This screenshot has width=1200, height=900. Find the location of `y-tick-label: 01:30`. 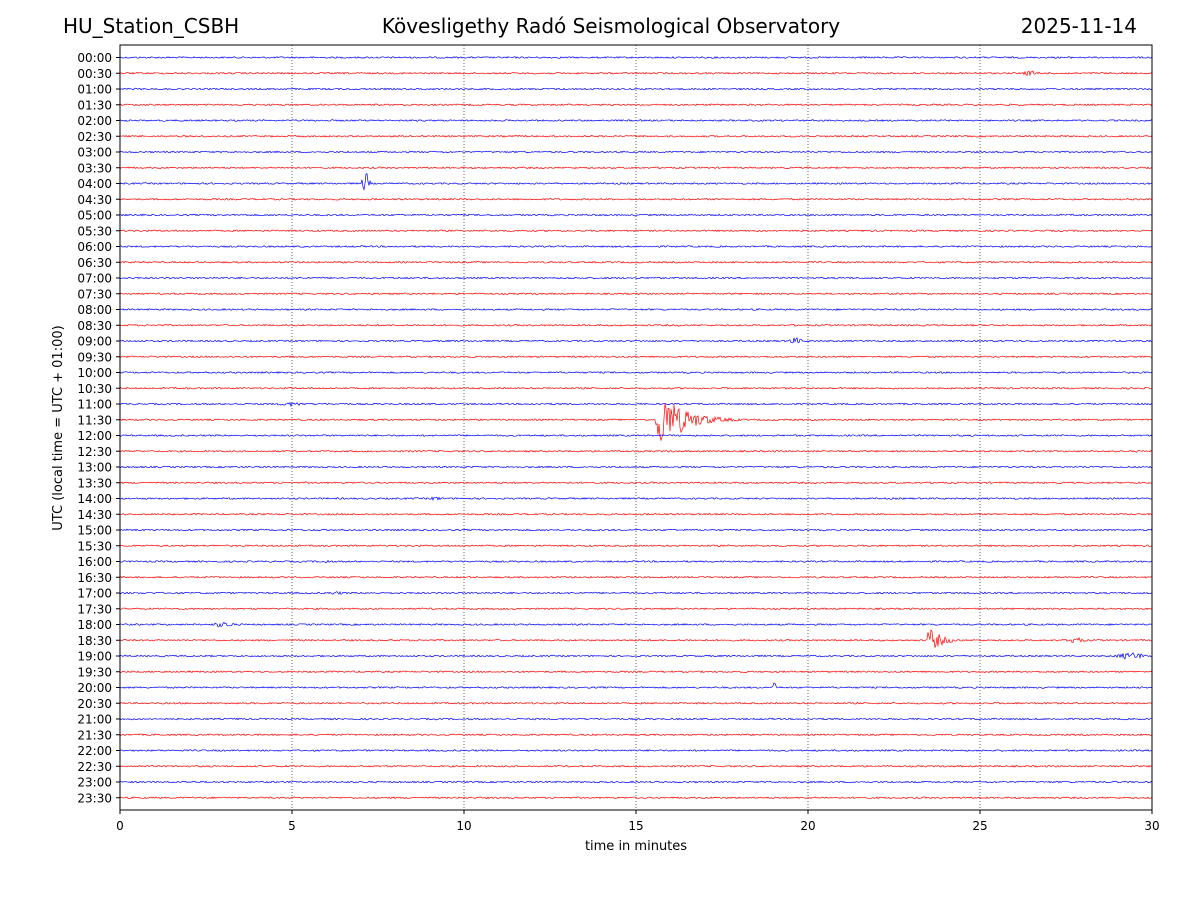

y-tick-label: 01:30 is located at coordinates (94, 105).